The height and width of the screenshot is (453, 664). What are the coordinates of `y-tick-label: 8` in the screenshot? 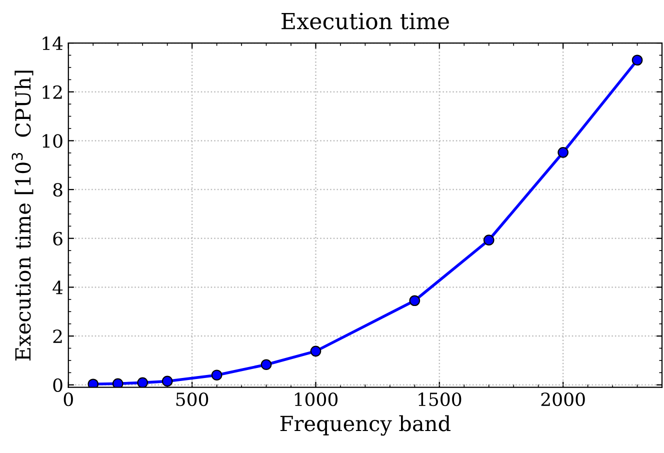 It's located at (57, 189).